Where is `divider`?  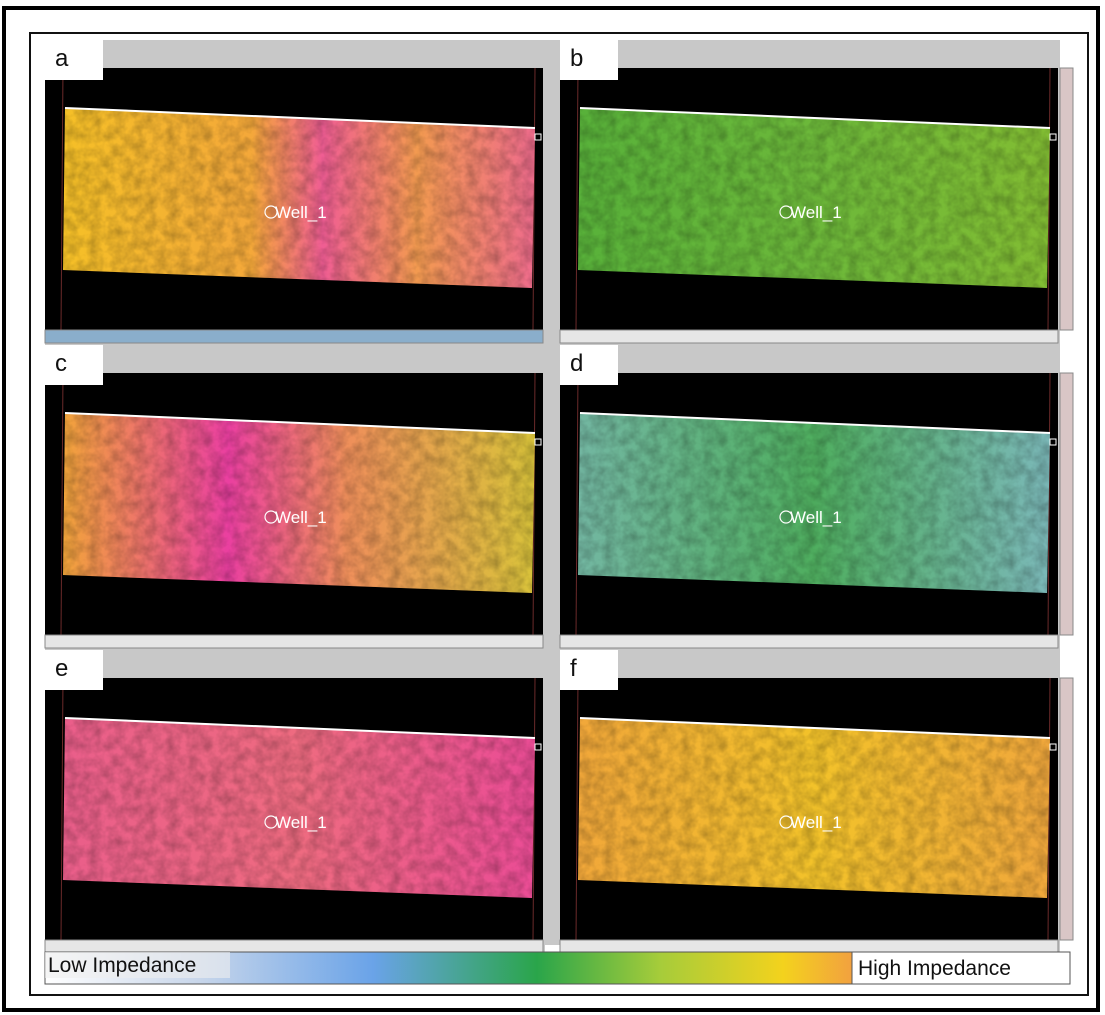
divider is located at coordinates (552, 492).